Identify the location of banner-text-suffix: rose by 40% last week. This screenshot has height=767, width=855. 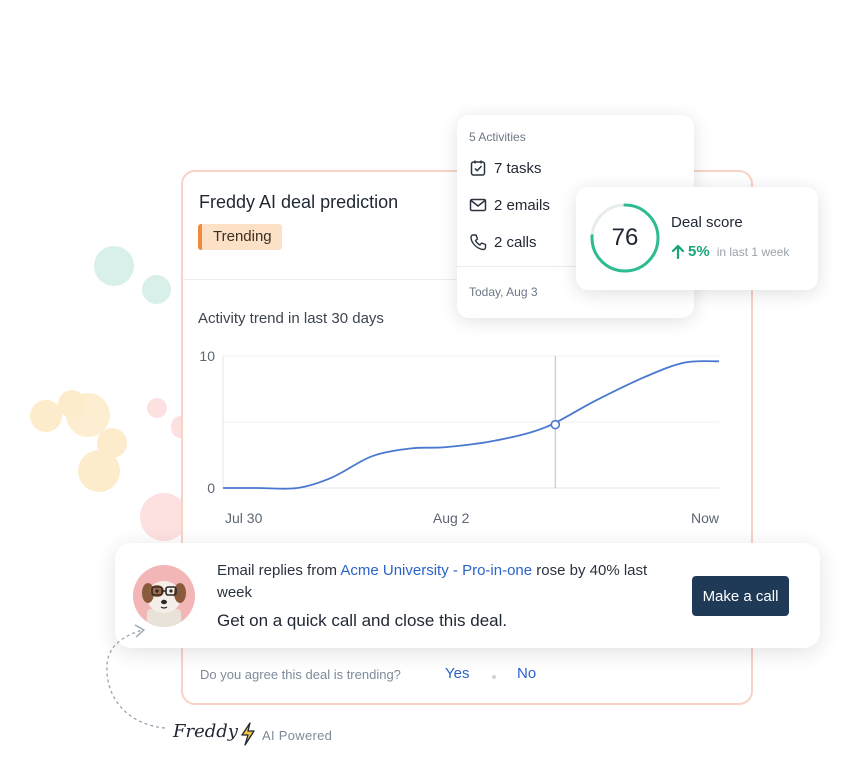
(432, 581).